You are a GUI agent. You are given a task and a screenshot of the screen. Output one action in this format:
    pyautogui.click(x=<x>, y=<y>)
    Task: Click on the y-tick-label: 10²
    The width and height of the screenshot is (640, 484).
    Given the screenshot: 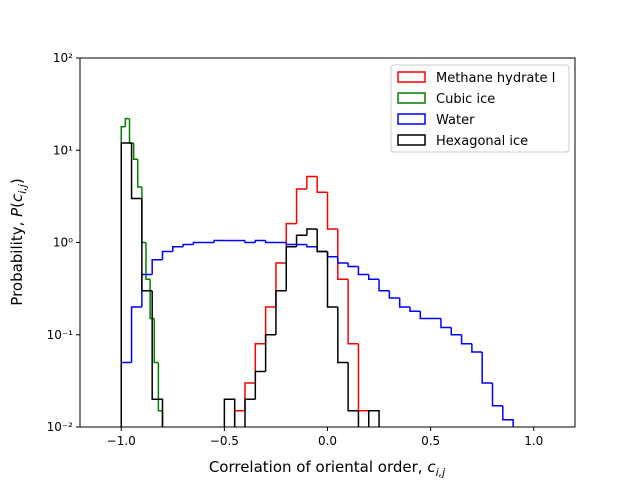 What is the action you would take?
    pyautogui.click(x=63, y=58)
    